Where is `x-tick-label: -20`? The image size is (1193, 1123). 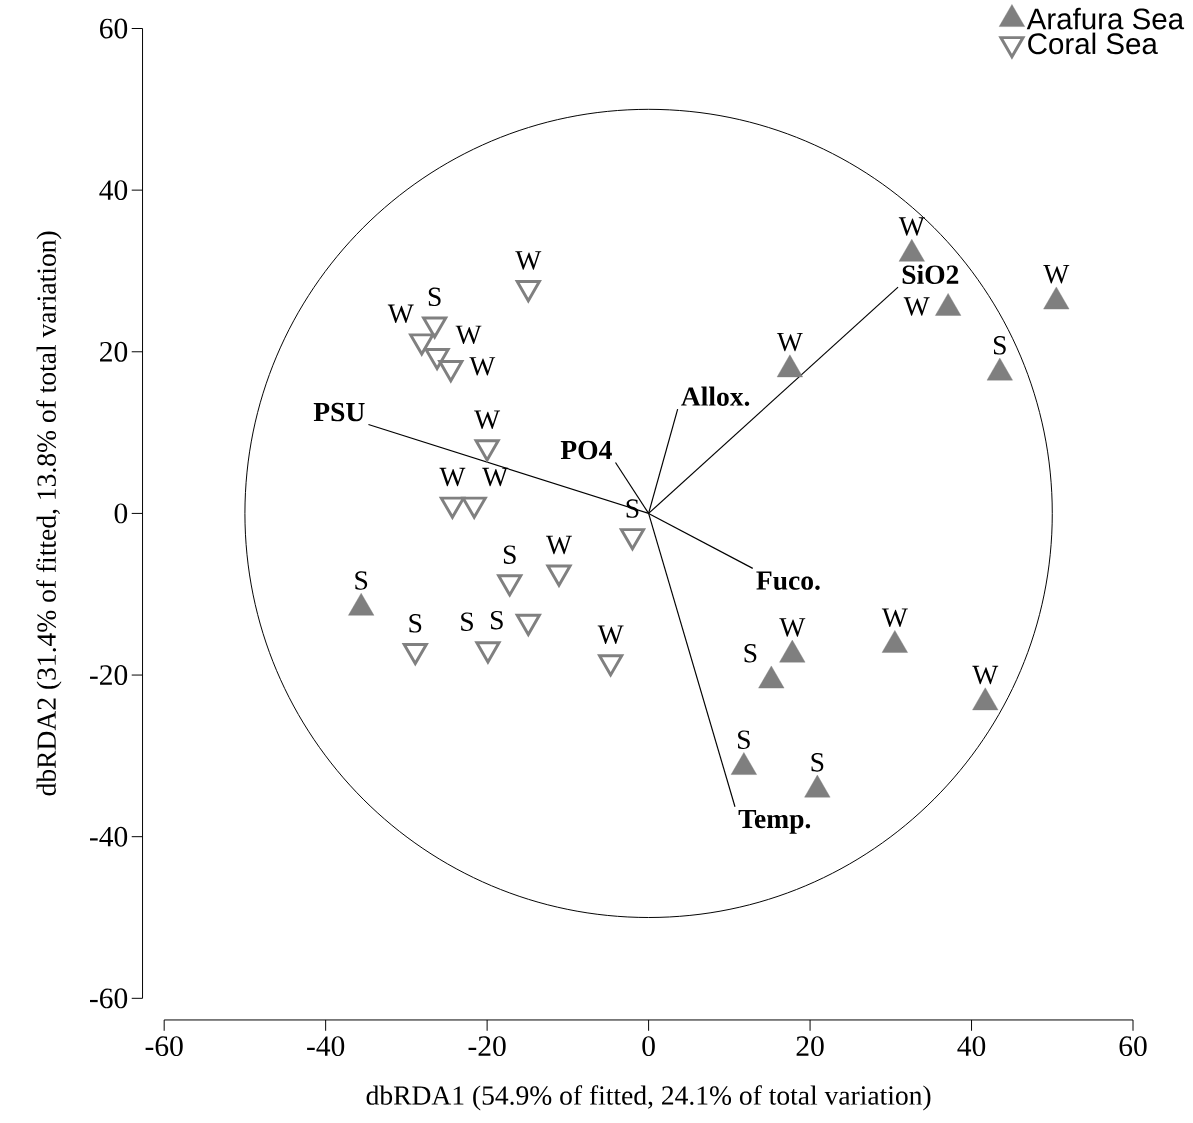 x-tick-label: -20 is located at coordinates (487, 1046).